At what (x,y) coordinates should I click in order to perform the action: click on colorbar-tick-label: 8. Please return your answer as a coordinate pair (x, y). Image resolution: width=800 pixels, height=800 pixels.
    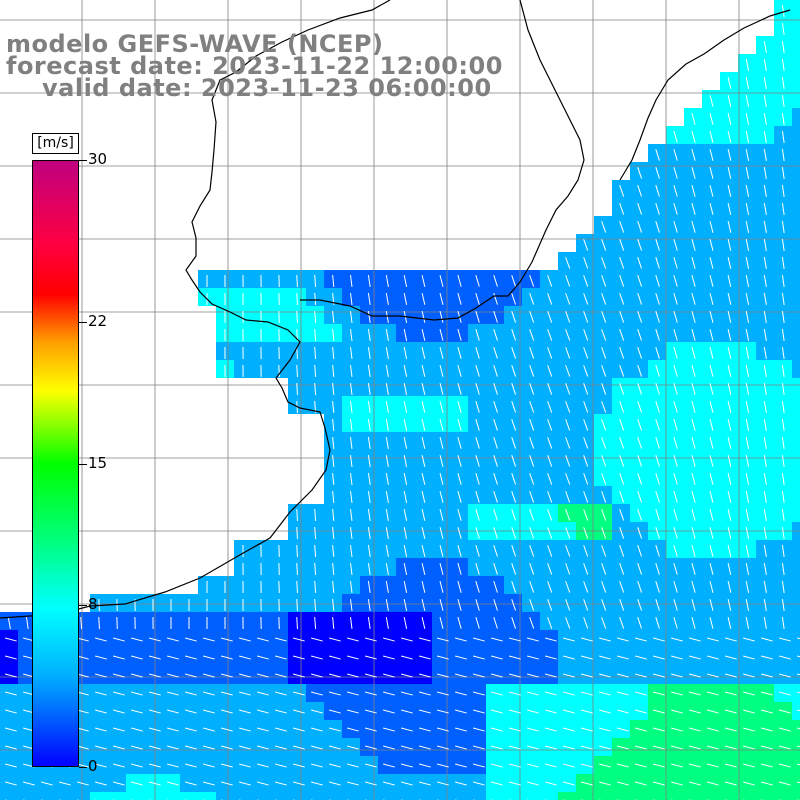
    Looking at the image, I should click on (93, 604).